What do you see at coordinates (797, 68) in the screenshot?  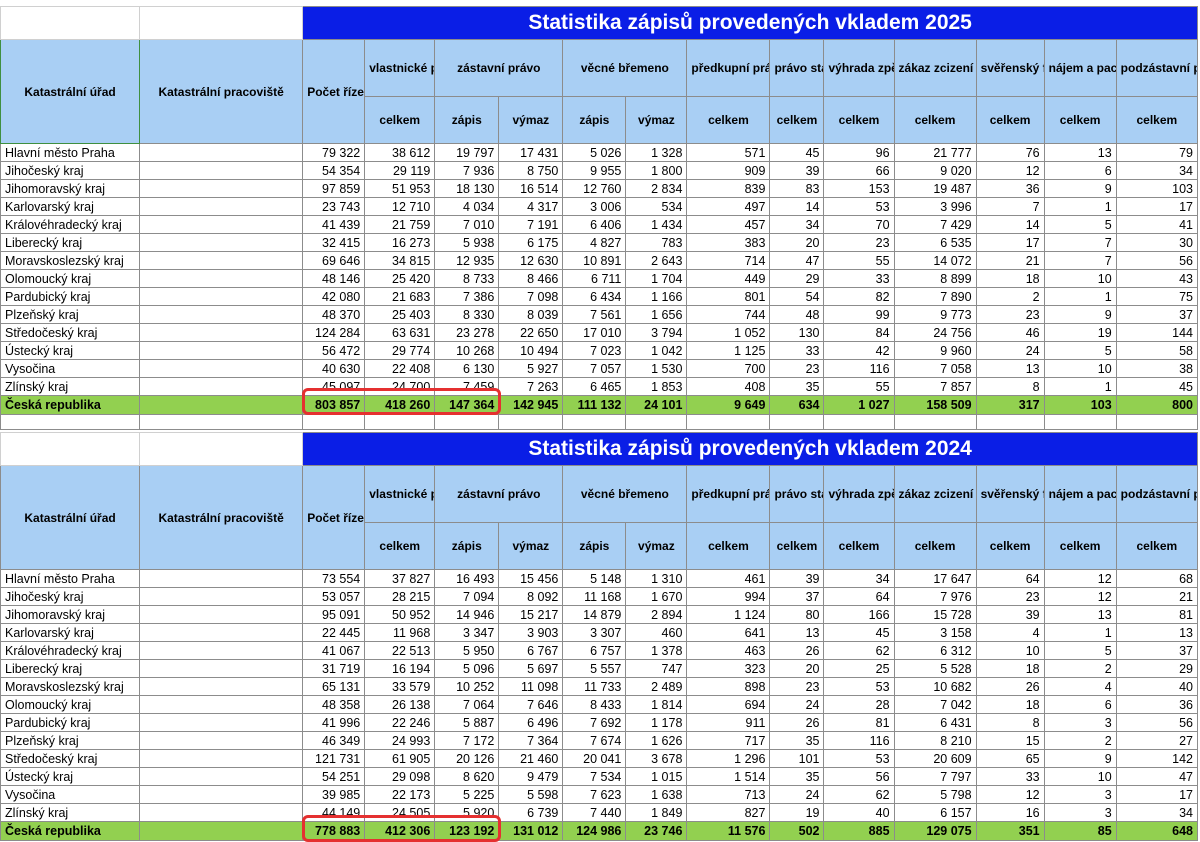 I see `header-pravo-stavby: právo stavby` at bounding box center [797, 68].